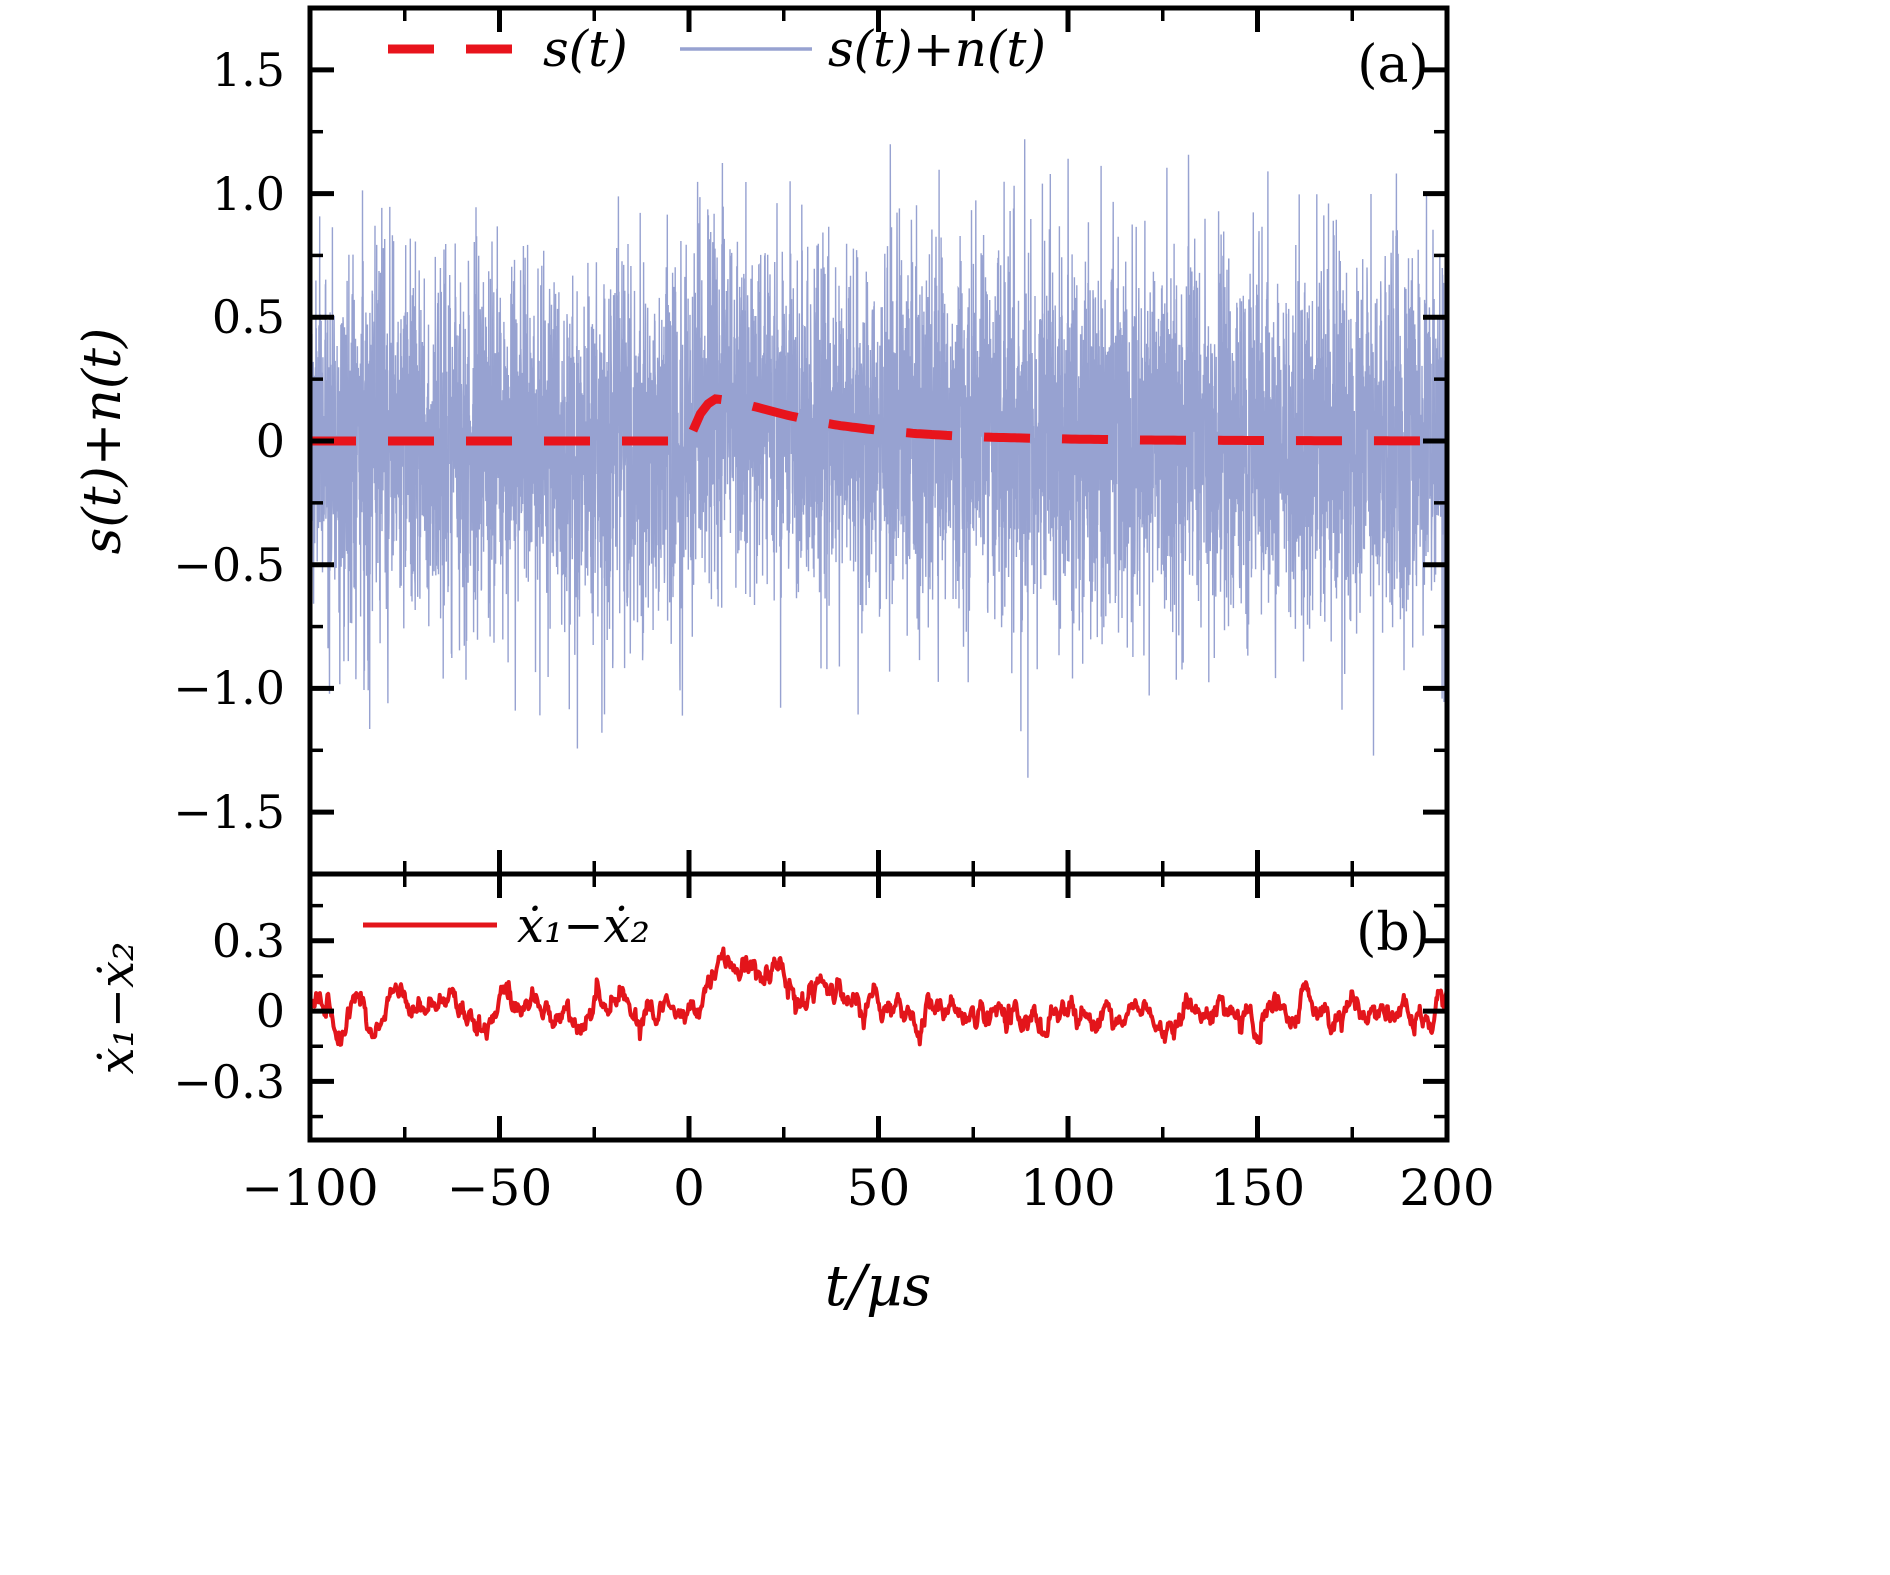  What do you see at coordinates (229, 688) in the screenshot?
I see `y-tick-label-a: −1.0` at bounding box center [229, 688].